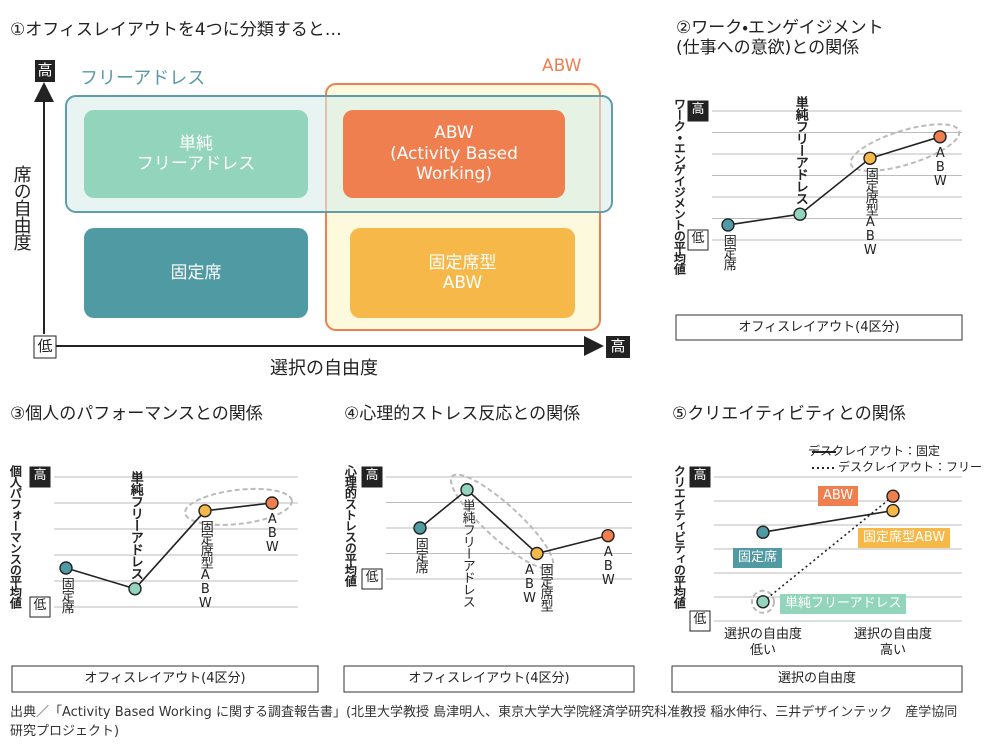 The width and height of the screenshot is (988, 754). I want to click on y-axis-label: クリエイティビティの平均値, so click(679, 536).